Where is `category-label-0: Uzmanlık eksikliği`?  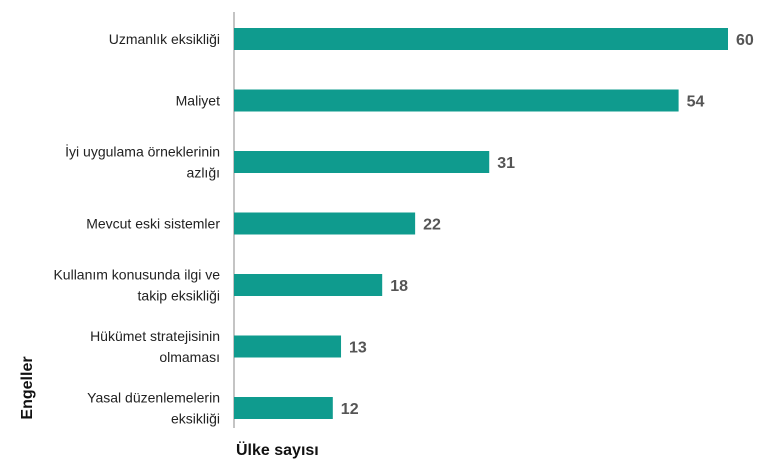
category-label-0: Uzmanlık eksikliği is located at coordinates (164, 39).